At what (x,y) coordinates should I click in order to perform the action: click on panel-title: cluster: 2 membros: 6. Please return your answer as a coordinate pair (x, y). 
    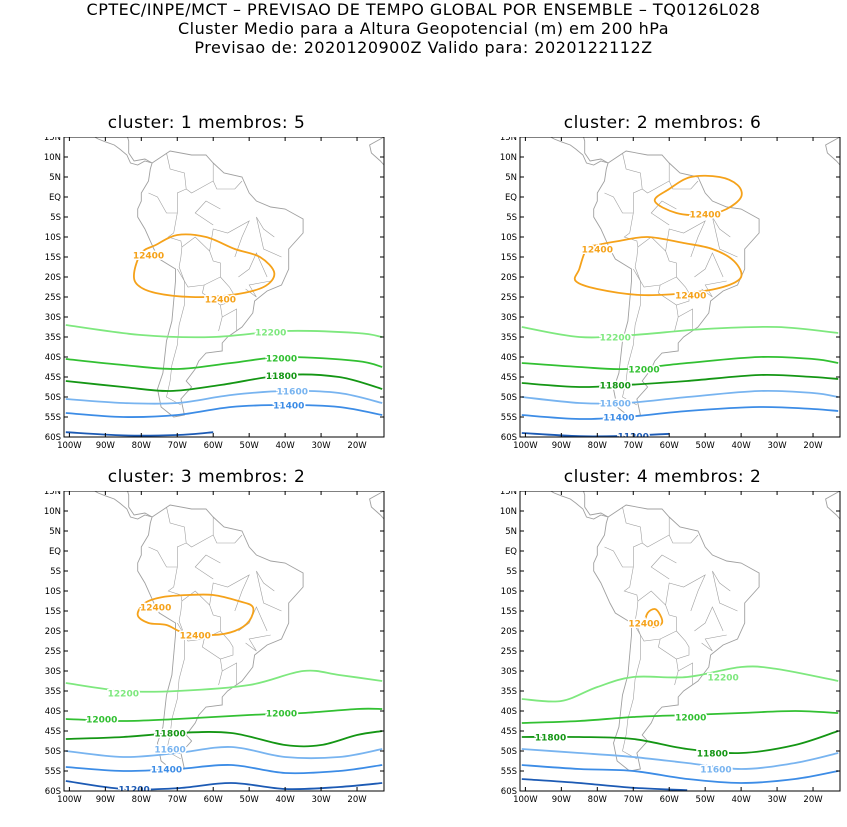
    Looking at the image, I should click on (662, 123).